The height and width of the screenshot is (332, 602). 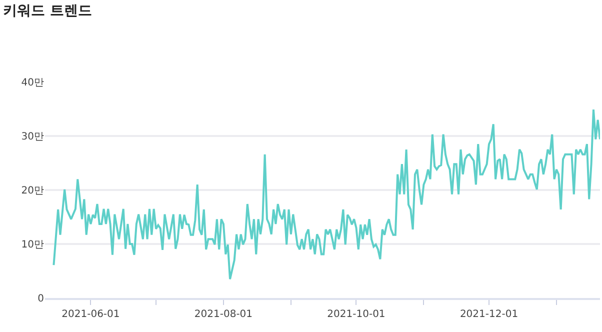 What do you see at coordinates (32, 191) in the screenshot?
I see `y-tick-label: 20만` at bounding box center [32, 191].